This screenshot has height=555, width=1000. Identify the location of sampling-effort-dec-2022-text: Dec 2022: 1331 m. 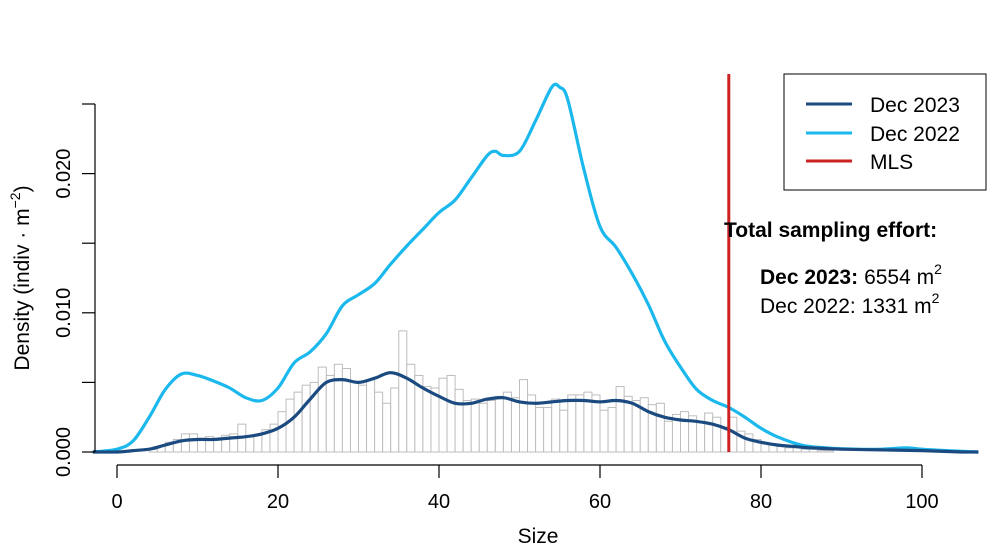
(846, 306).